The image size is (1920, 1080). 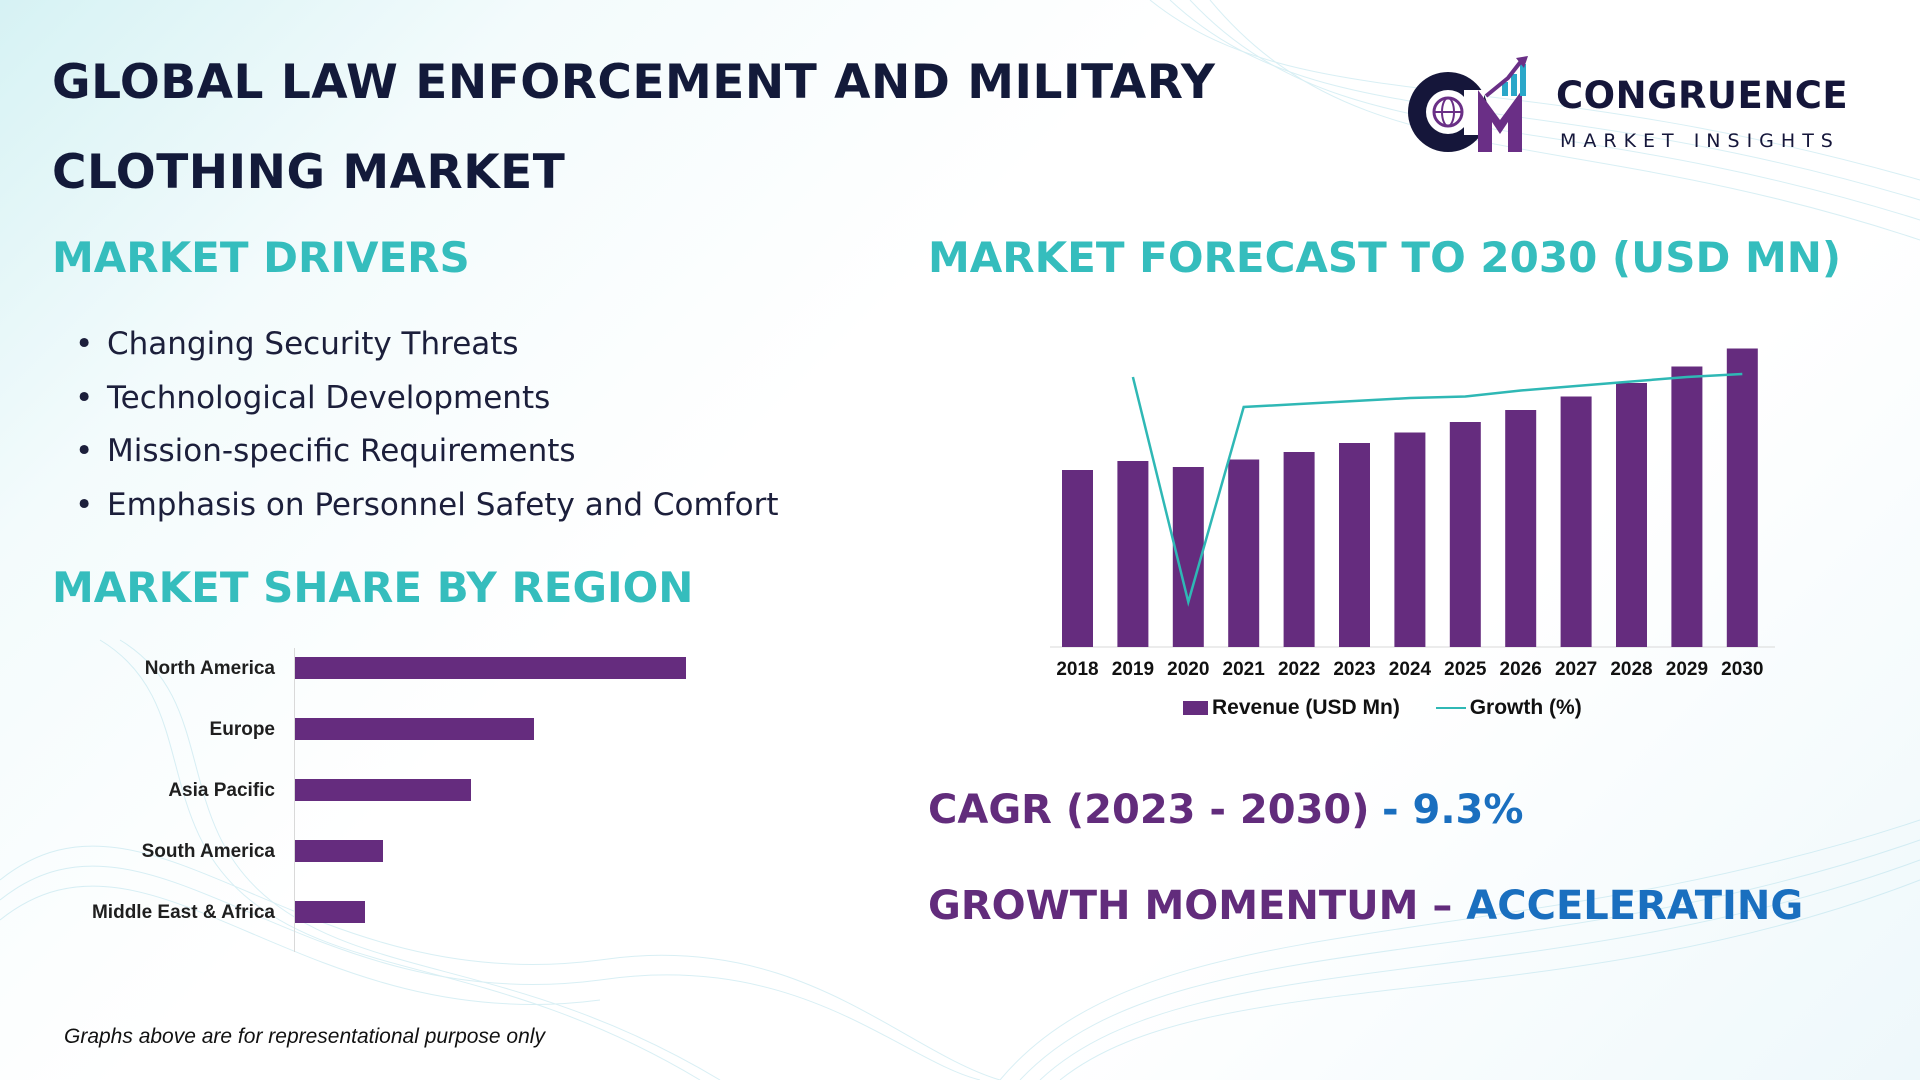 I want to click on year-tick-label: 2025, so click(x=1465, y=669).